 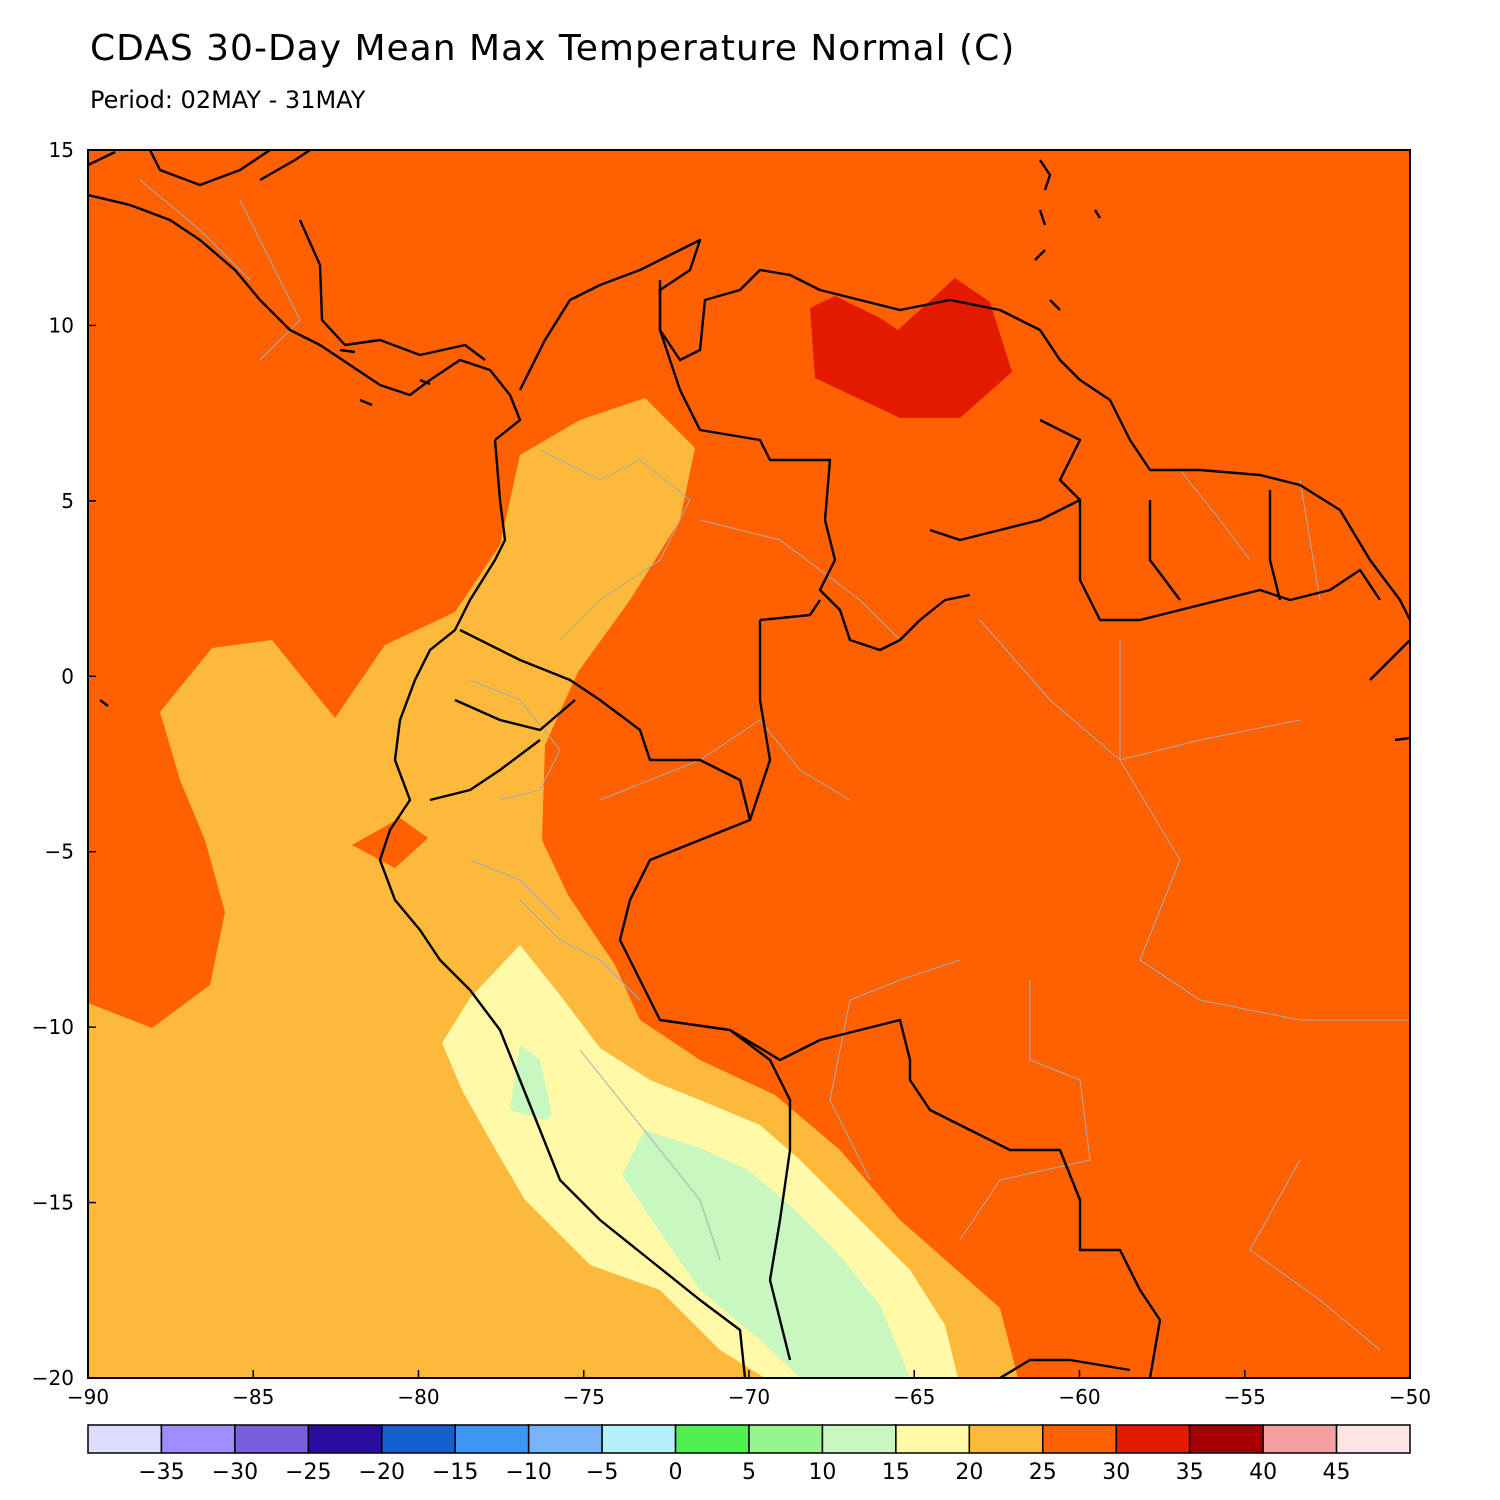 What do you see at coordinates (896, 1472) in the screenshot?
I see `colorbar-label: 15` at bounding box center [896, 1472].